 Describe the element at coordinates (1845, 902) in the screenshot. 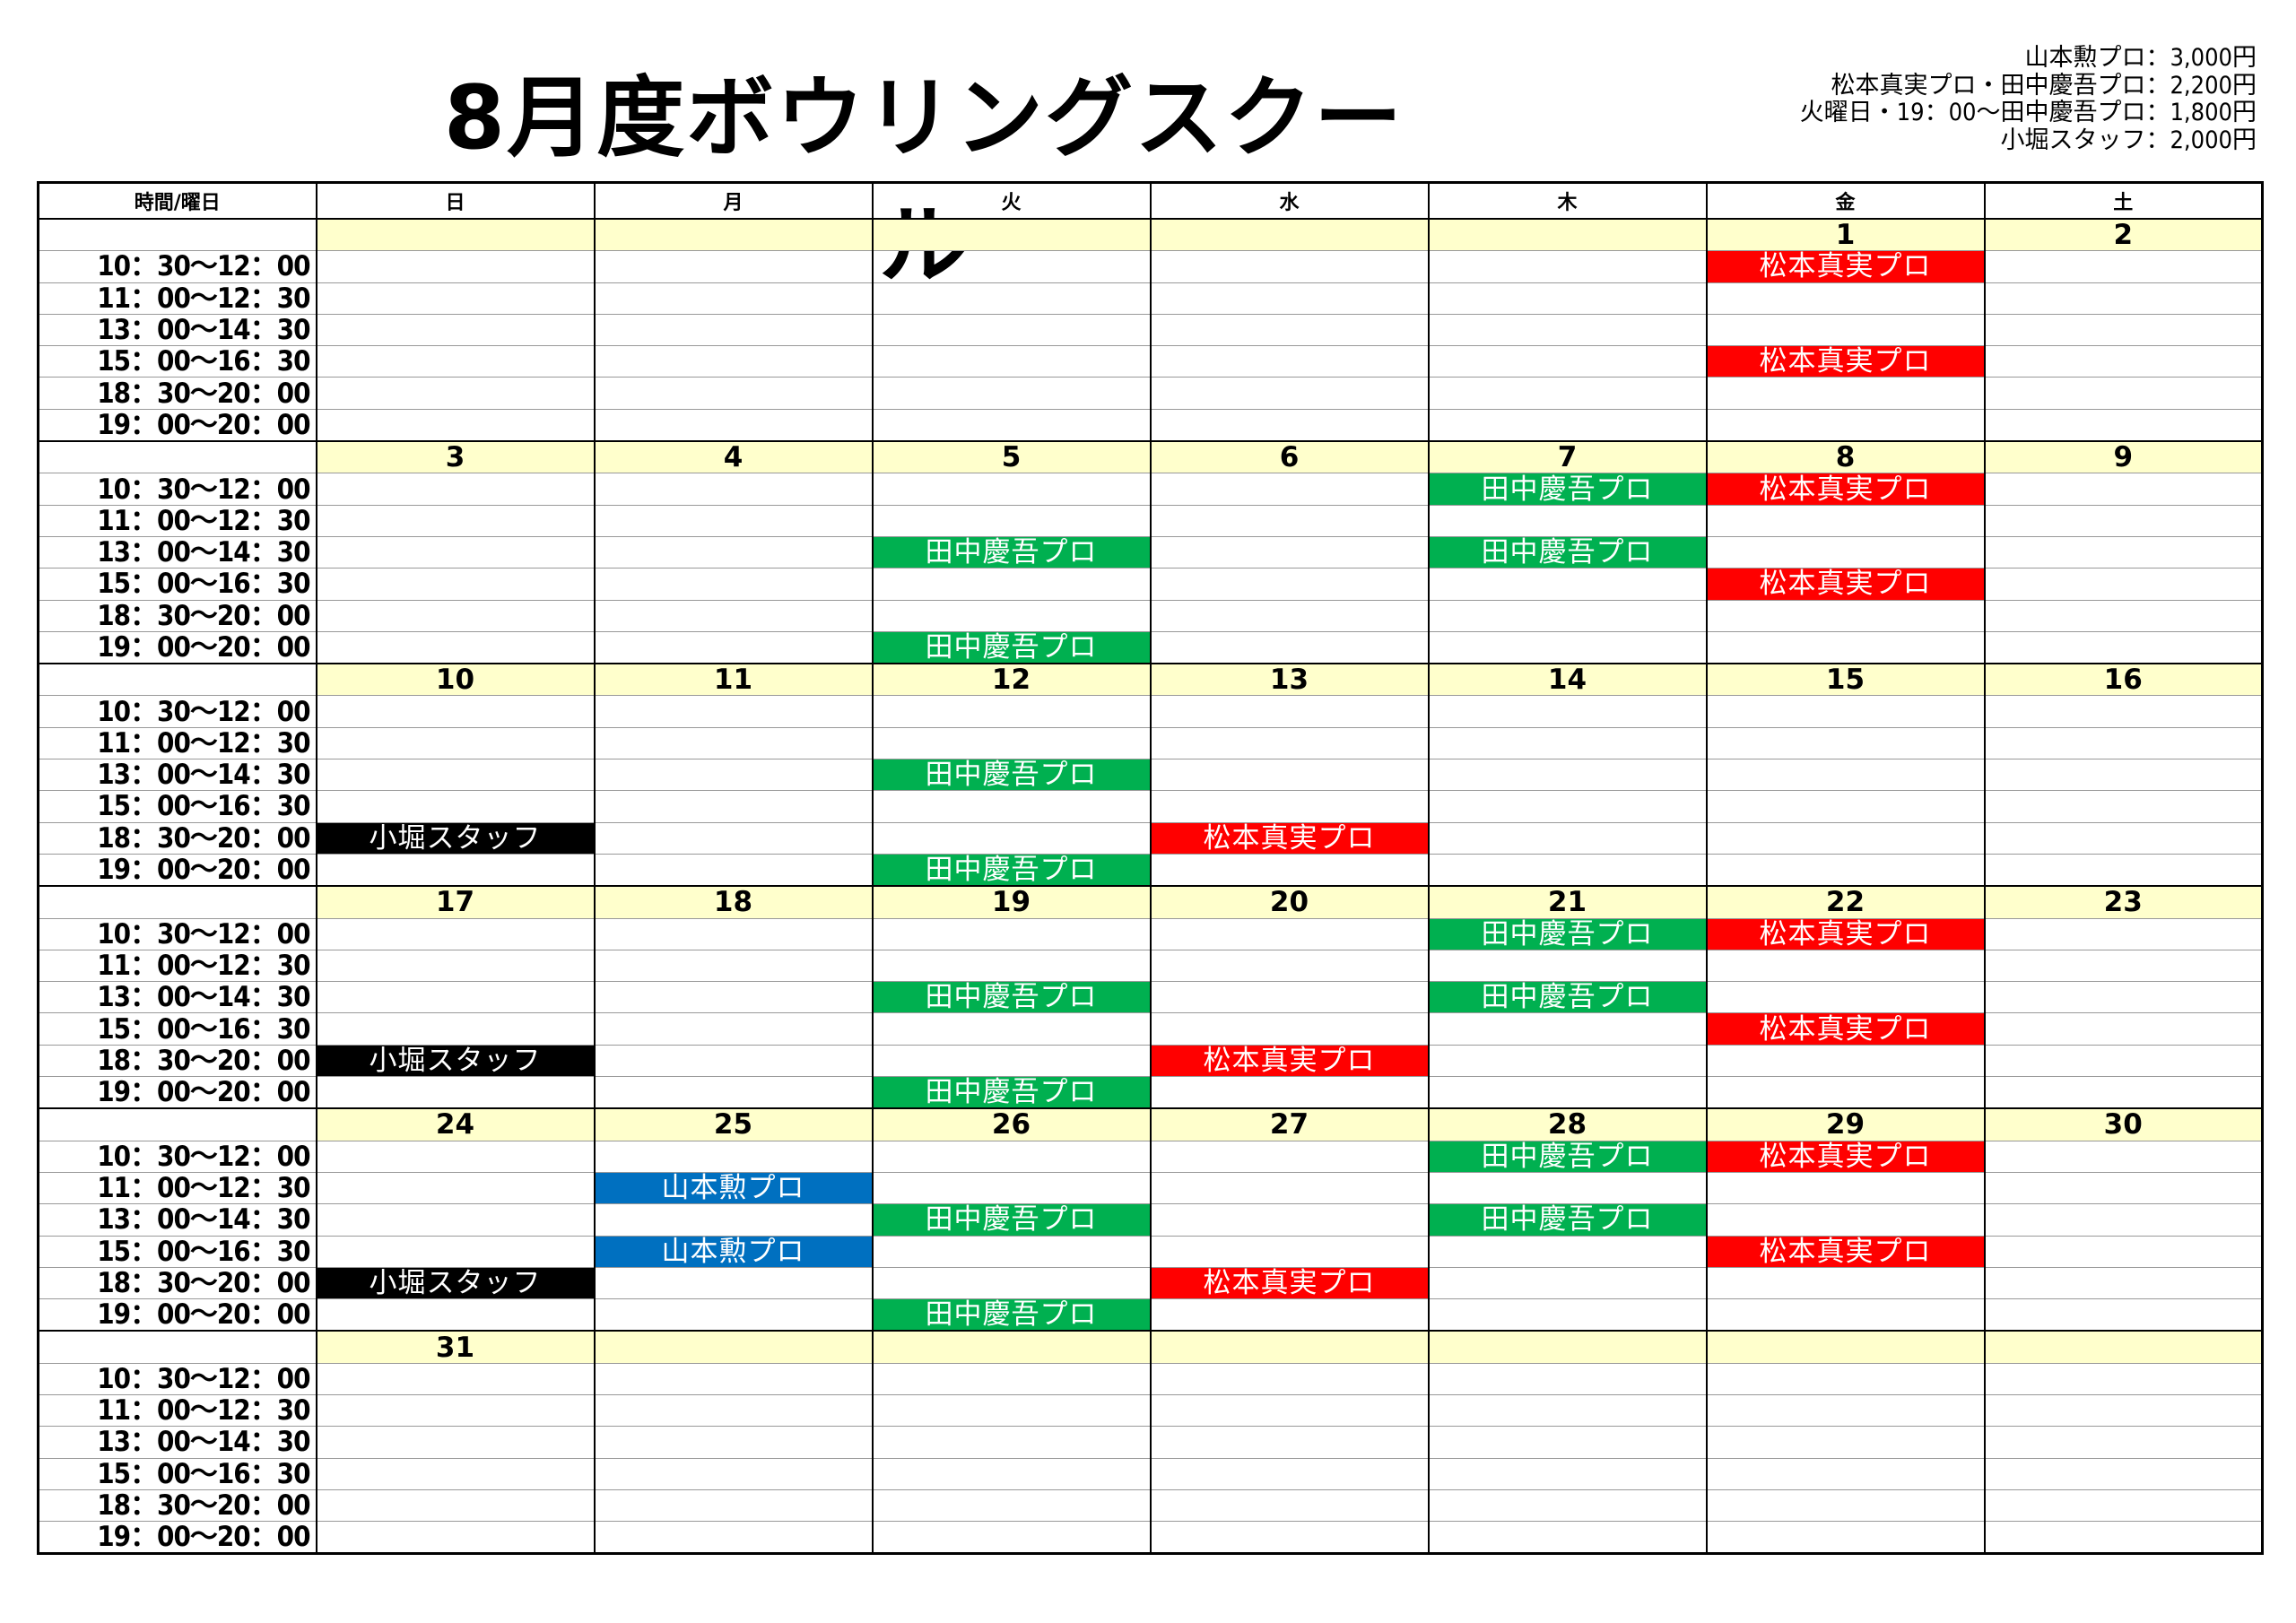

I see `date-cell: 22` at that location.